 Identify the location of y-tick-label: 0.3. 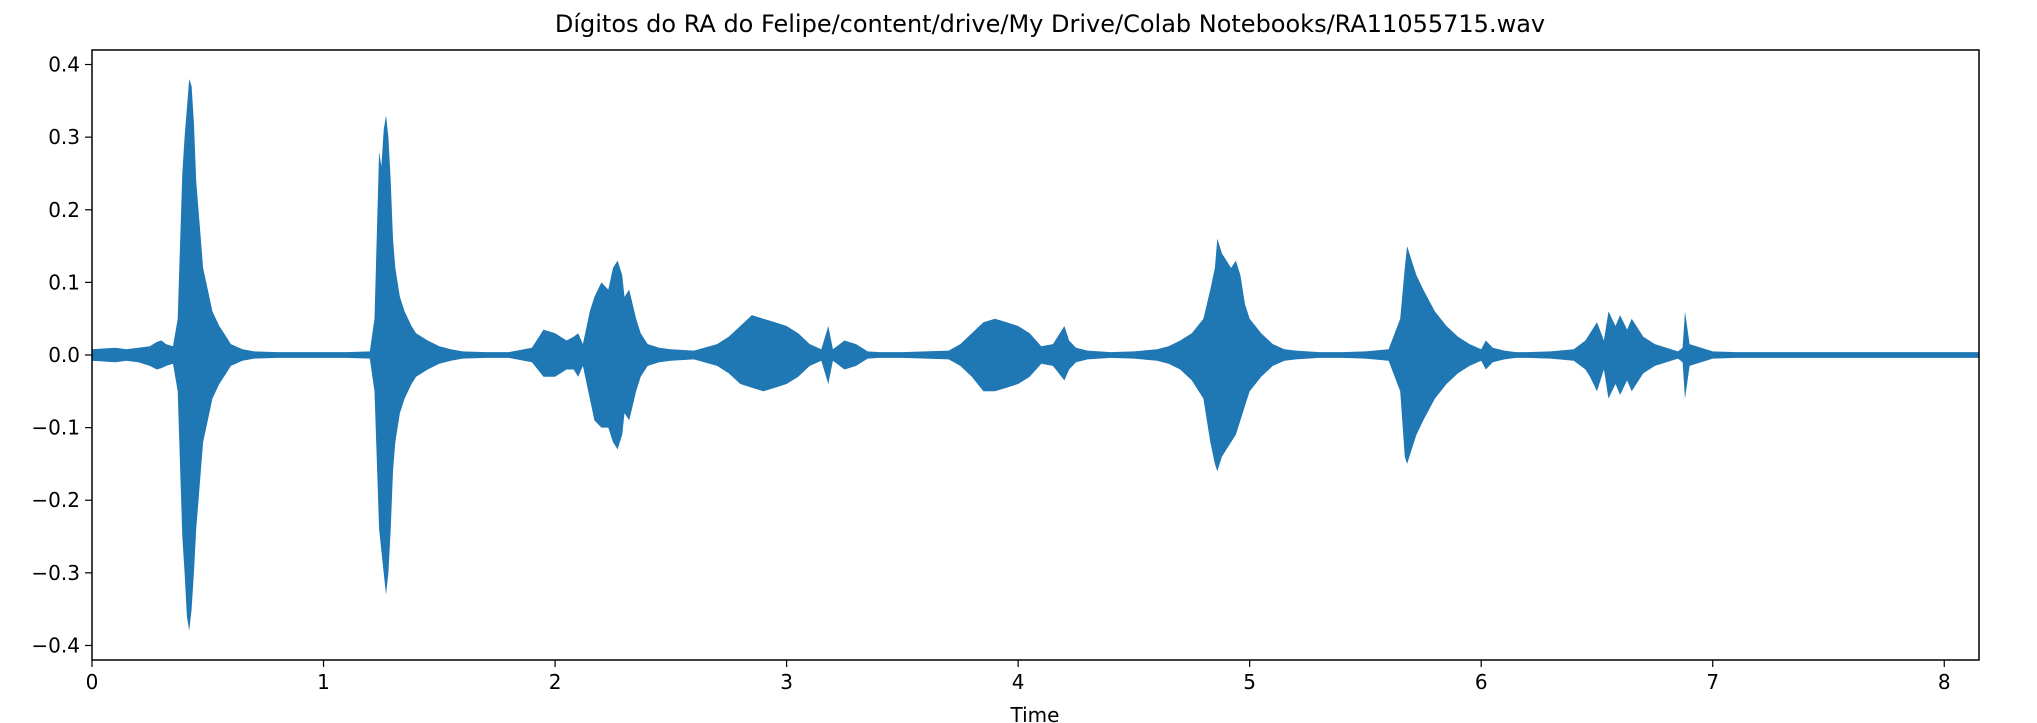
(64, 137).